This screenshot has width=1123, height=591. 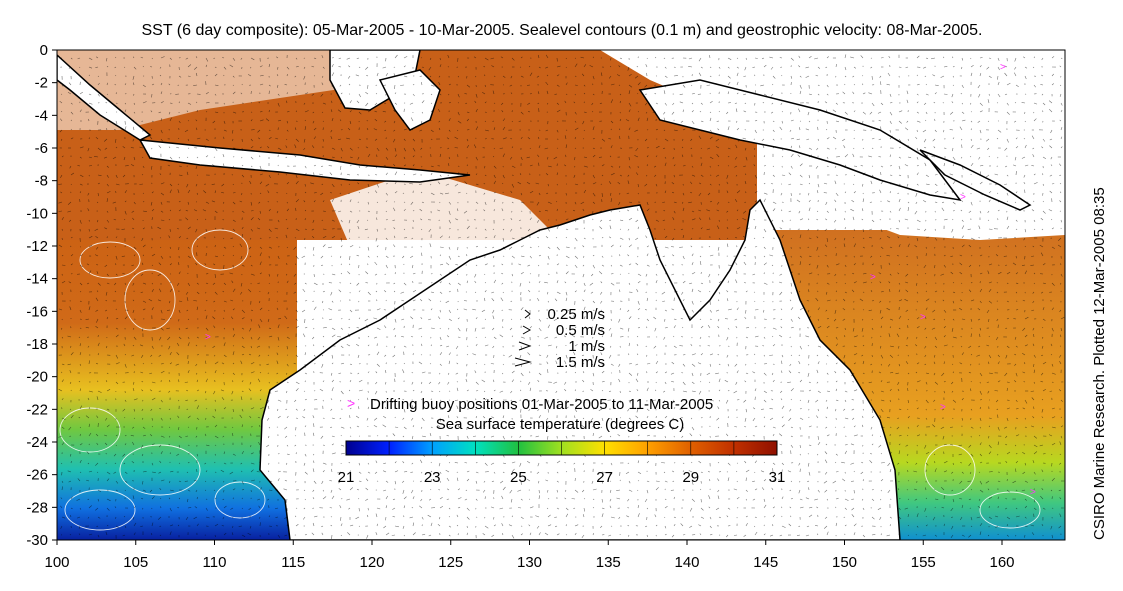 What do you see at coordinates (104, 97) in the screenshot?
I see `sumatra-land` at bounding box center [104, 97].